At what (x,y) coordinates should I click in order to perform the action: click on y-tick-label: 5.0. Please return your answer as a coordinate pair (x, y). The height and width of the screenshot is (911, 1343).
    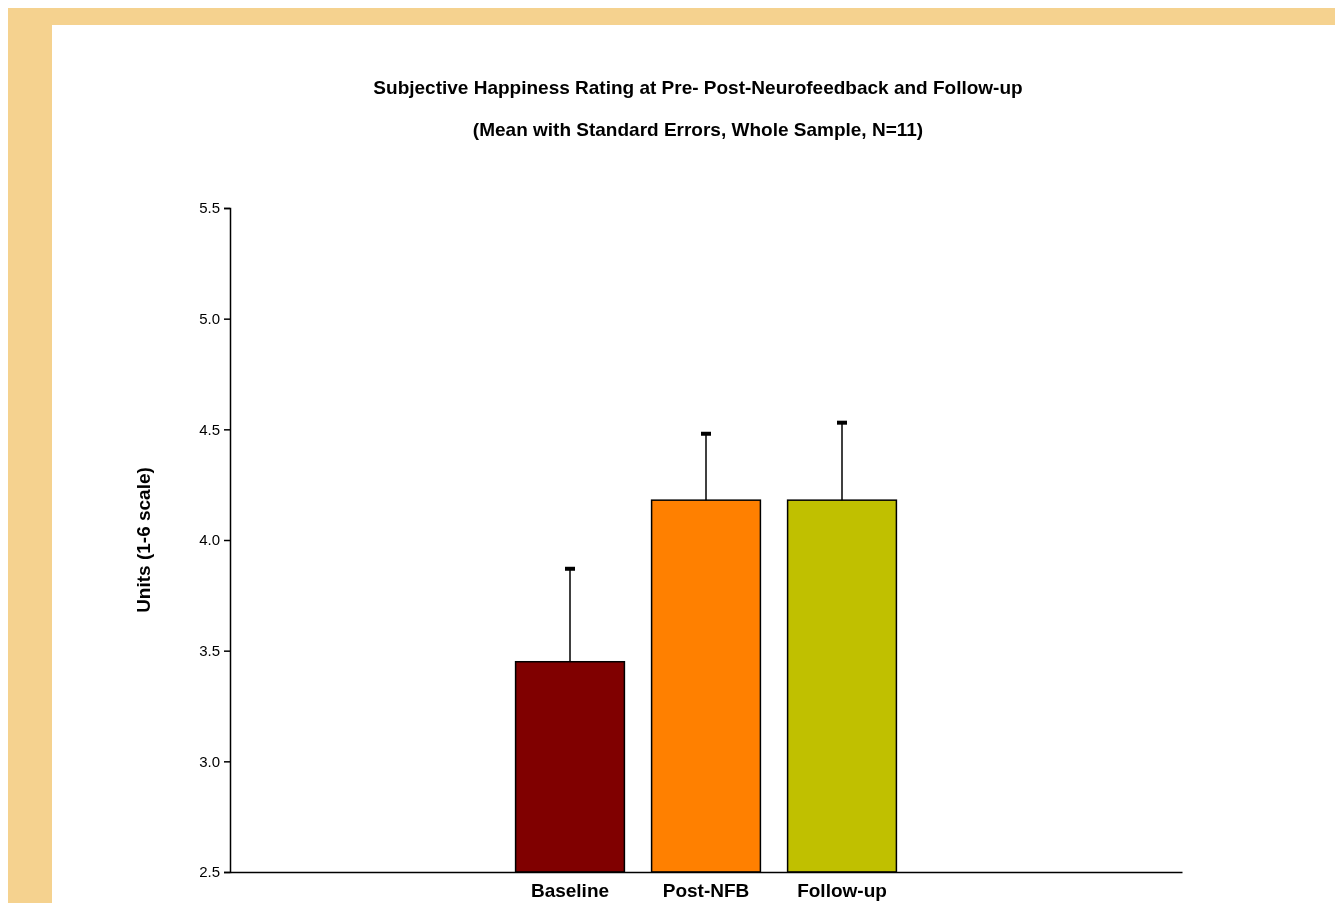
    Looking at the image, I should click on (209, 318).